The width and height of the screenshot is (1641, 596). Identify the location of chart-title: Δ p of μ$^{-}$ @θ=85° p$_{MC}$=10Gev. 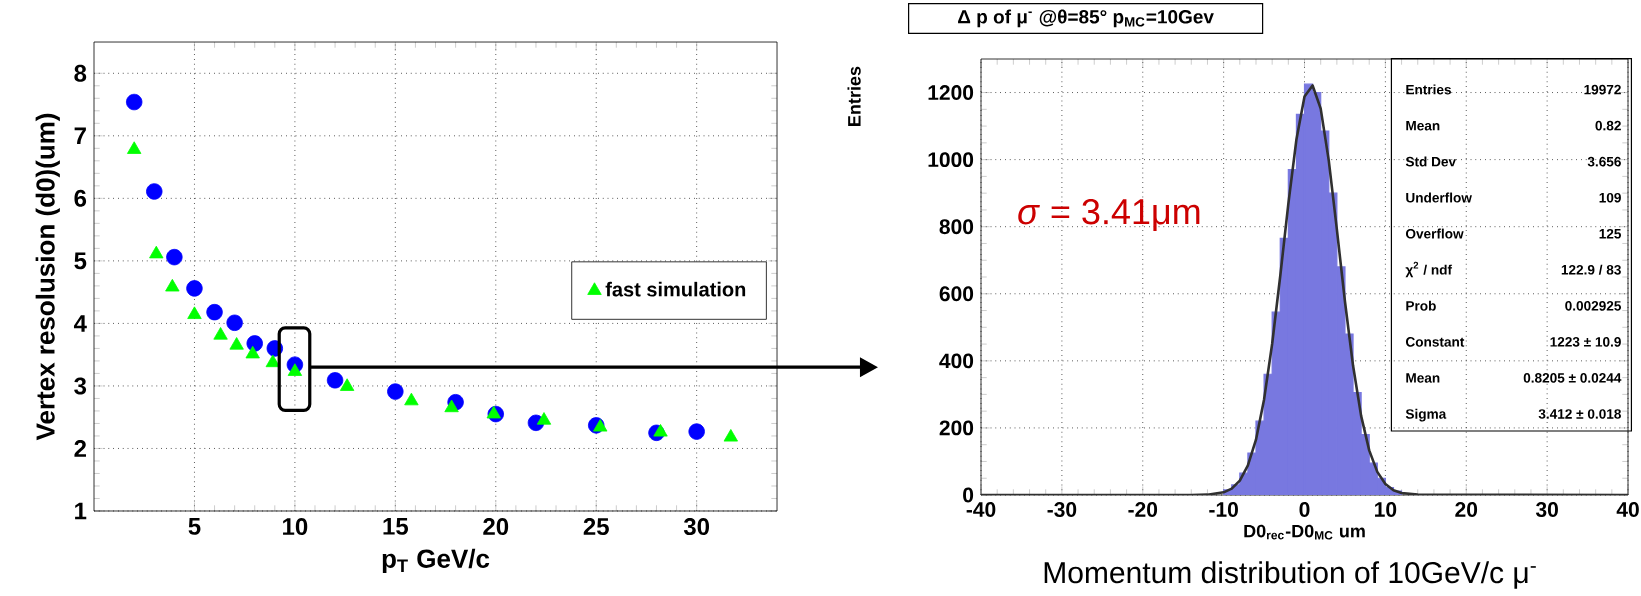
(1086, 18).